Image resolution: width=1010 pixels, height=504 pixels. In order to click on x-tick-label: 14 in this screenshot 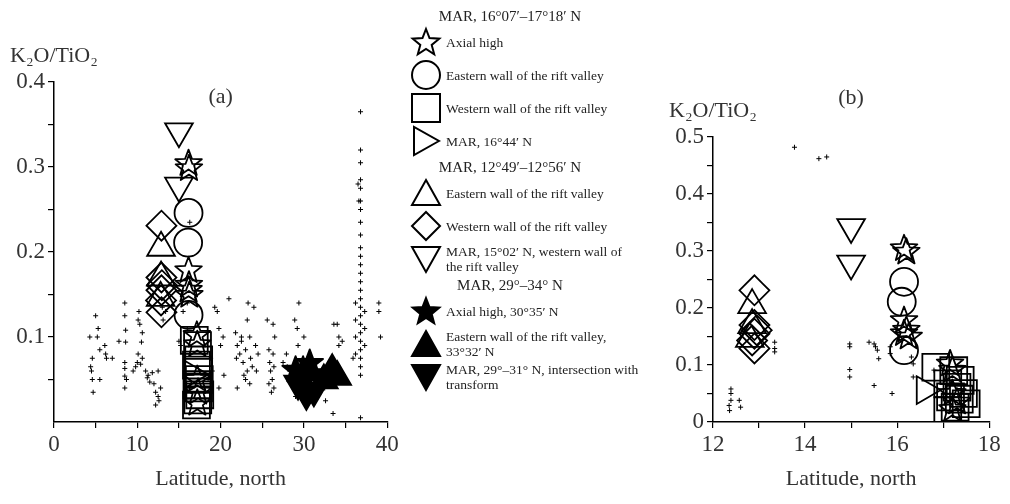, I will do `click(805, 443)`.